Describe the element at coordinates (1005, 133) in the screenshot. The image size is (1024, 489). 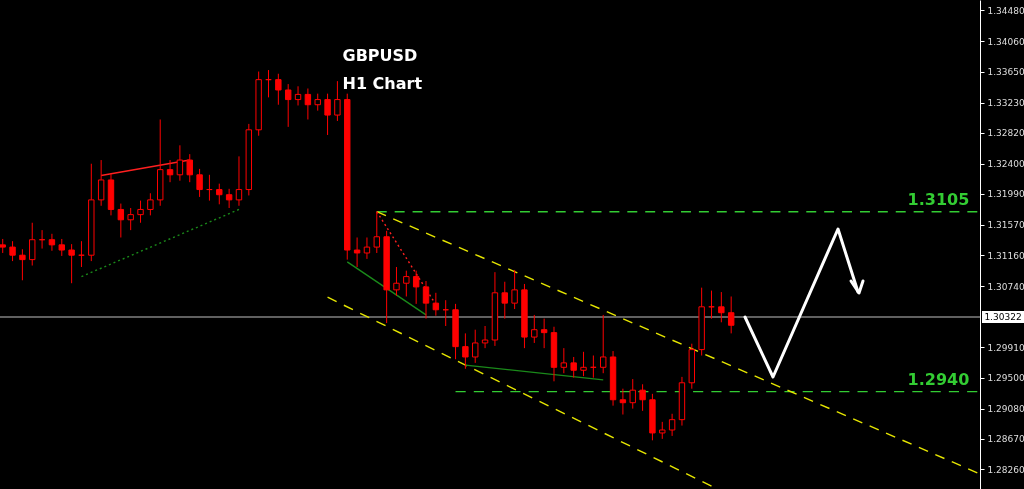
I see `y-tick-label: 1.32820` at that location.